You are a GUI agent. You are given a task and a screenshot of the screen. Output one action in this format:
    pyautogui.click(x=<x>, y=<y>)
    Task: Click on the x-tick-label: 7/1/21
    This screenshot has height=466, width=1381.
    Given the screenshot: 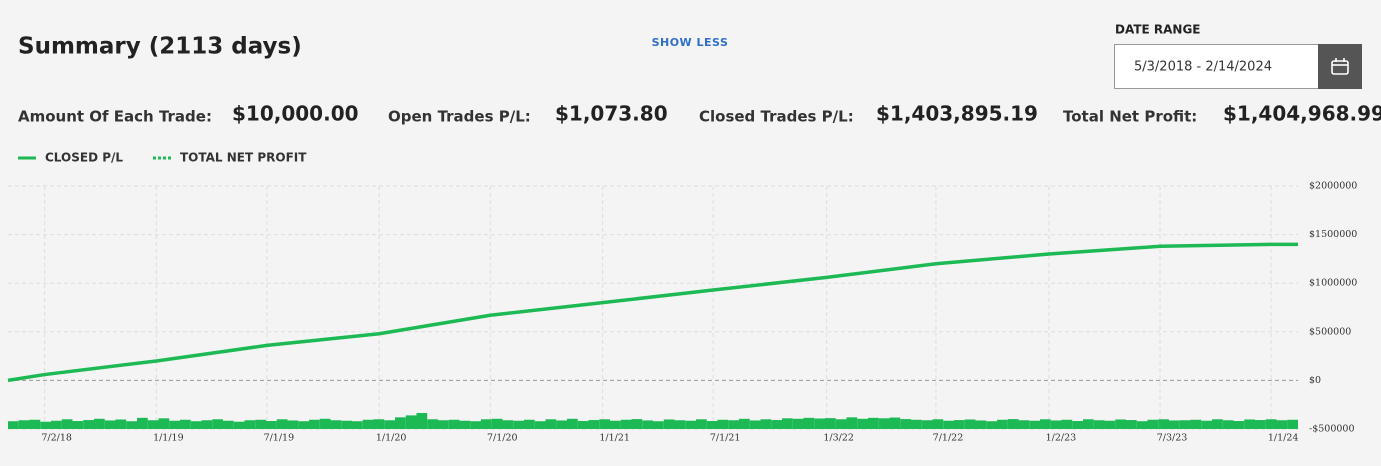 What is the action you would take?
    pyautogui.click(x=725, y=438)
    